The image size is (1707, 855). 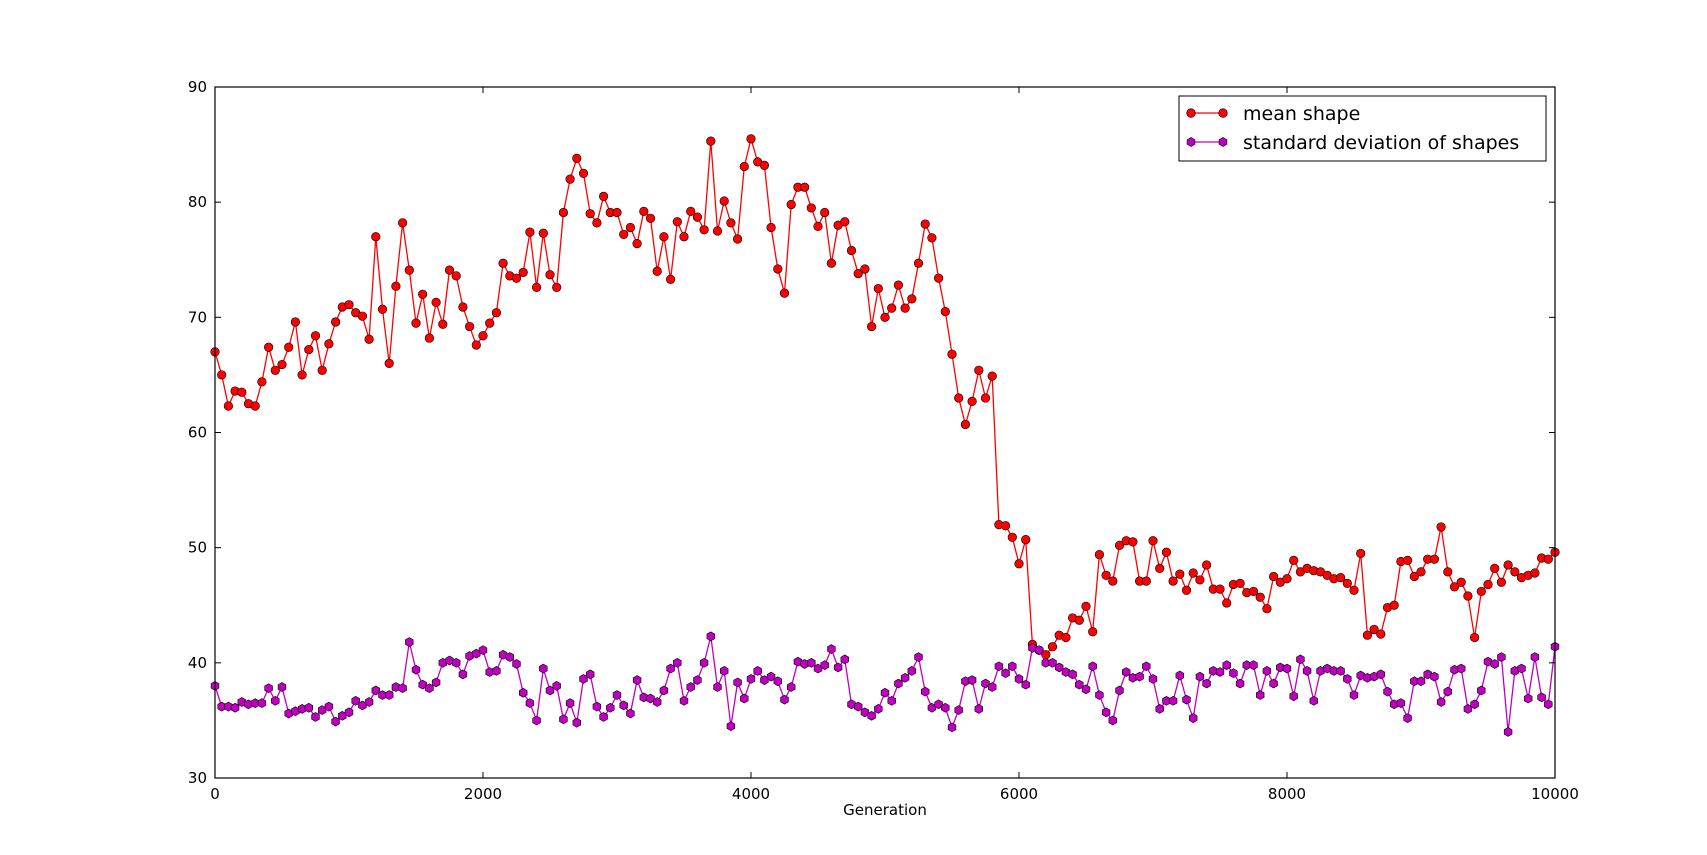 I want to click on x-axis-title: Generation, so click(x=885, y=810).